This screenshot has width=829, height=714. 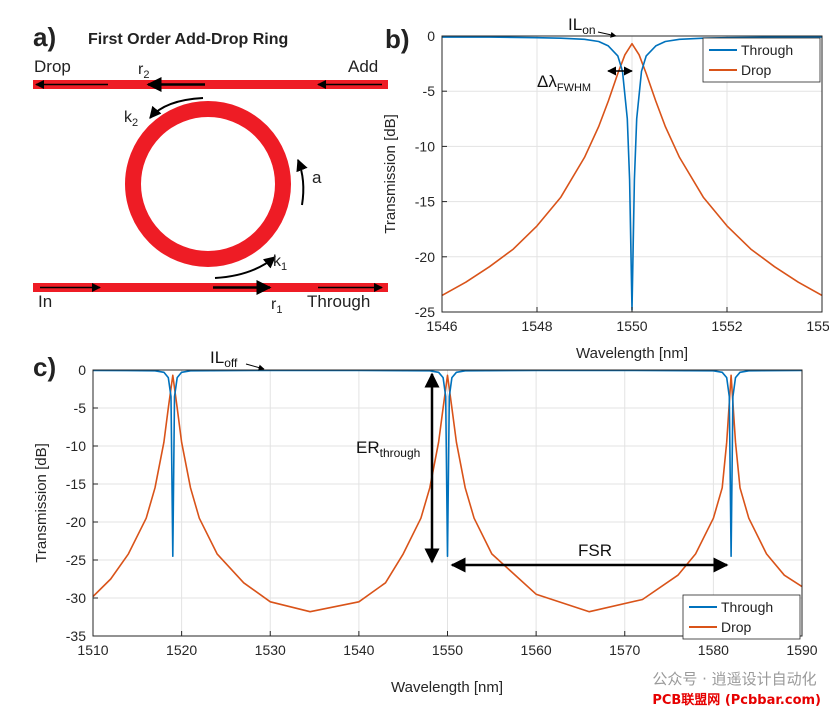 I want to click on in-through-waveguide, so click(x=210, y=287).